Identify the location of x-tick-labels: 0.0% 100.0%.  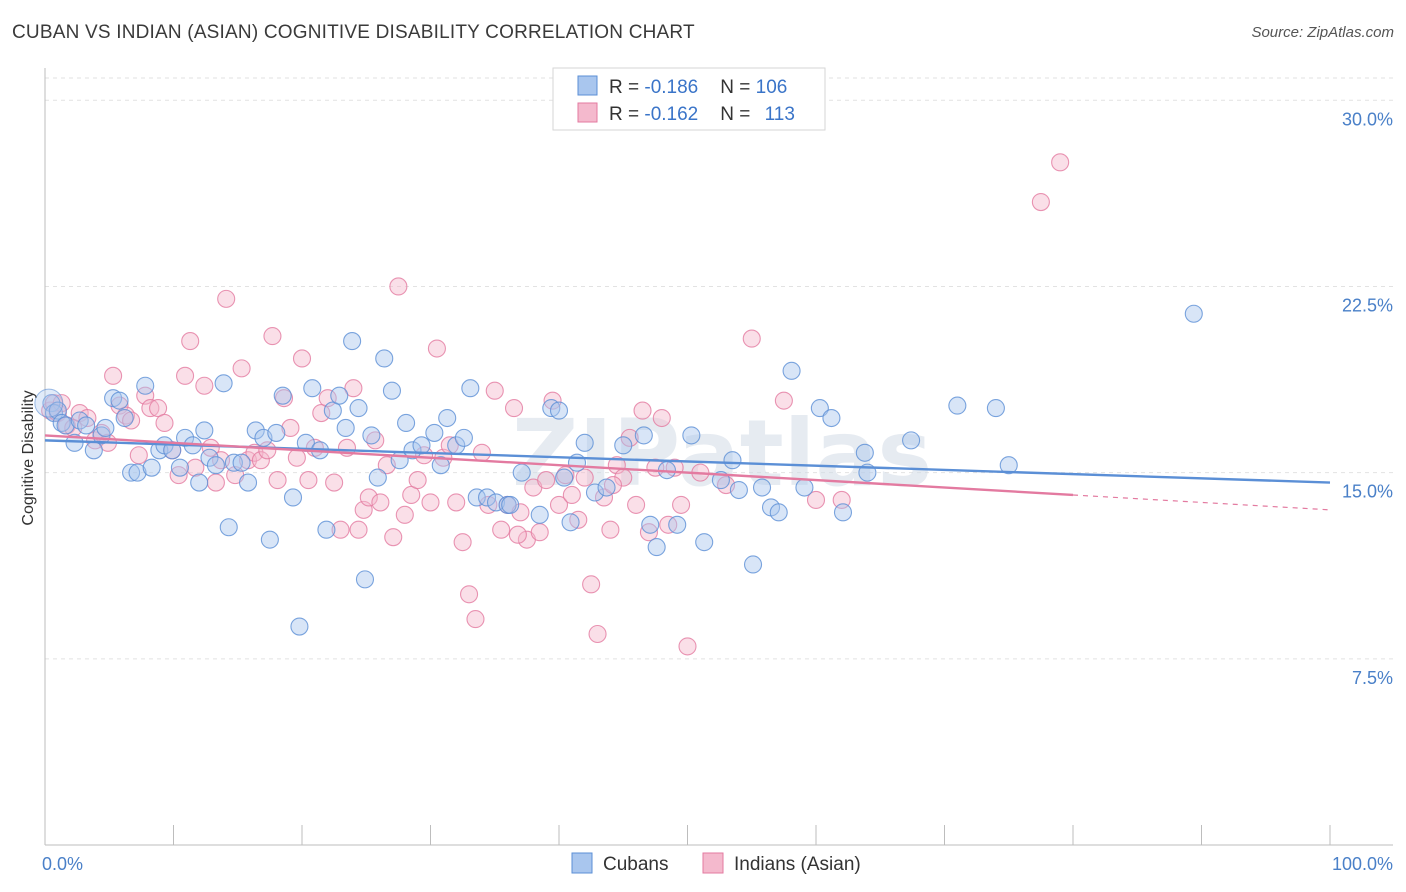
(717, 864).